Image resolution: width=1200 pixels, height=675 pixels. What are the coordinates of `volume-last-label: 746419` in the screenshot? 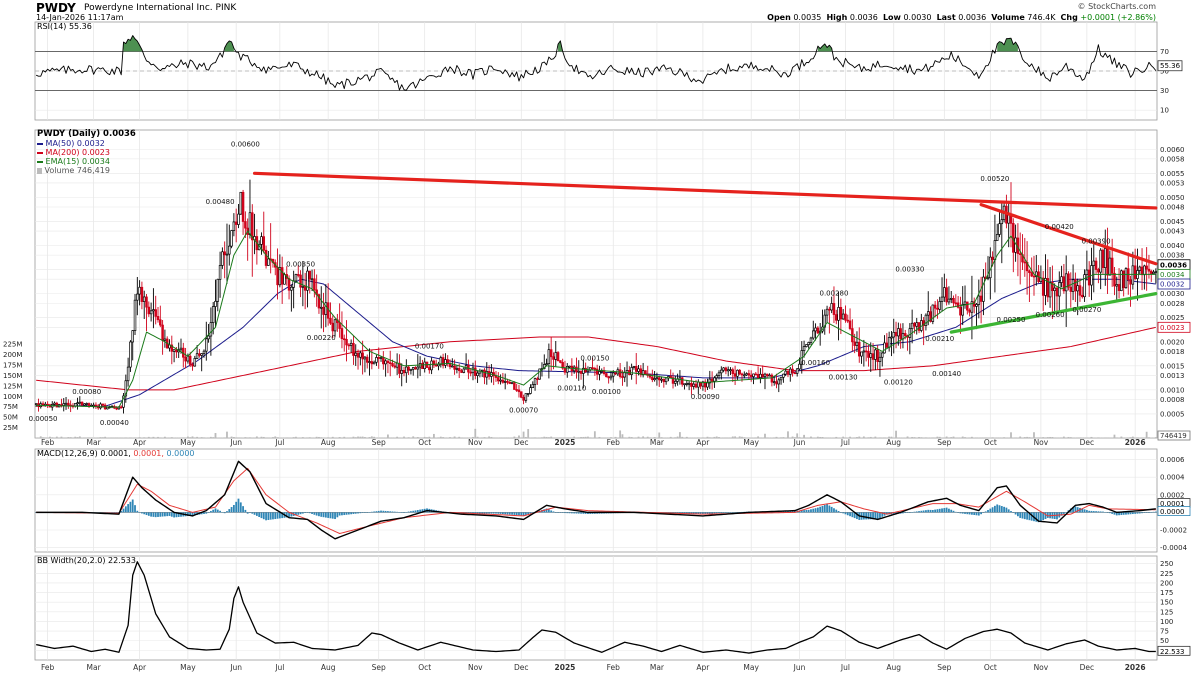 It's located at (1174, 435).